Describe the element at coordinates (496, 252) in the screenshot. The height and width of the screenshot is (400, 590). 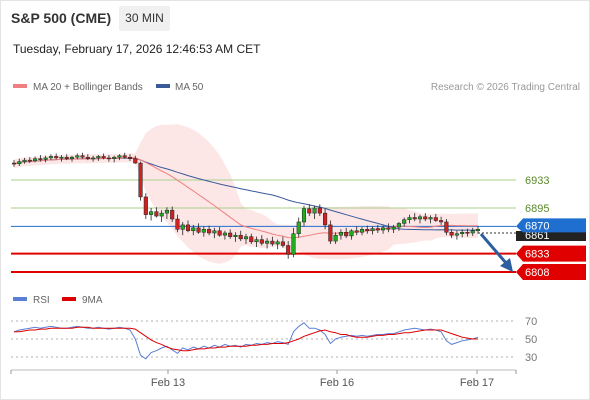
I see `forecast-arrow` at that location.